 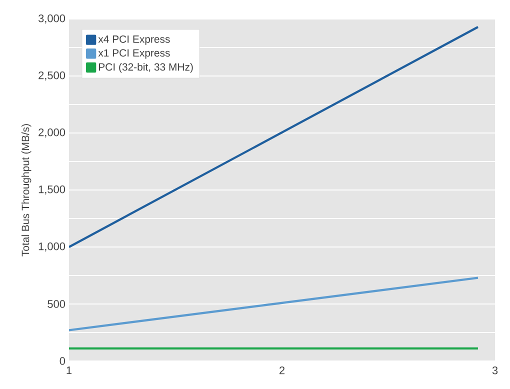 What do you see at coordinates (282, 370) in the screenshot?
I see `x-tick-label: 2` at bounding box center [282, 370].